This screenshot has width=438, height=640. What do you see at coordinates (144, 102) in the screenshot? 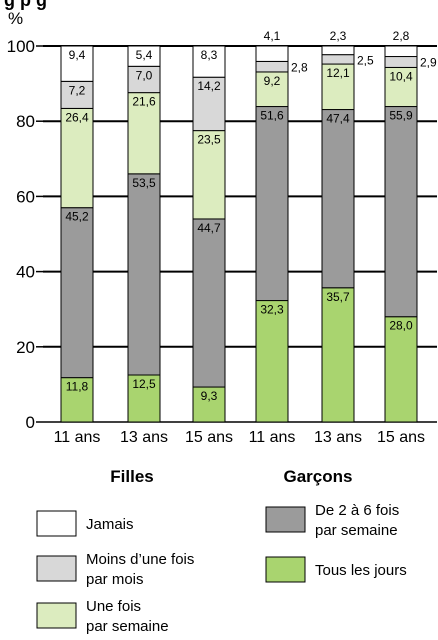
I see `data-label-une-fois-par-semaine-2: 21,6` at bounding box center [144, 102].